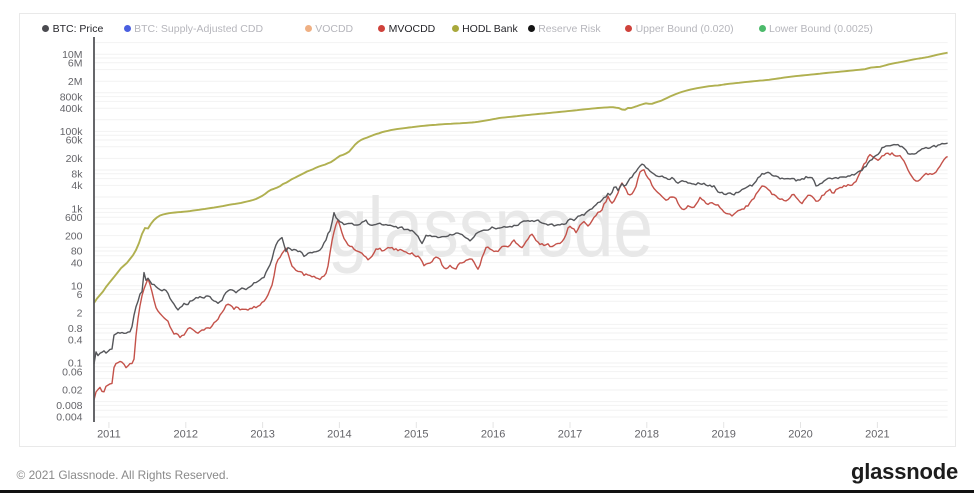  What do you see at coordinates (80, 295) in the screenshot?
I see `svg-text: 6` at bounding box center [80, 295].